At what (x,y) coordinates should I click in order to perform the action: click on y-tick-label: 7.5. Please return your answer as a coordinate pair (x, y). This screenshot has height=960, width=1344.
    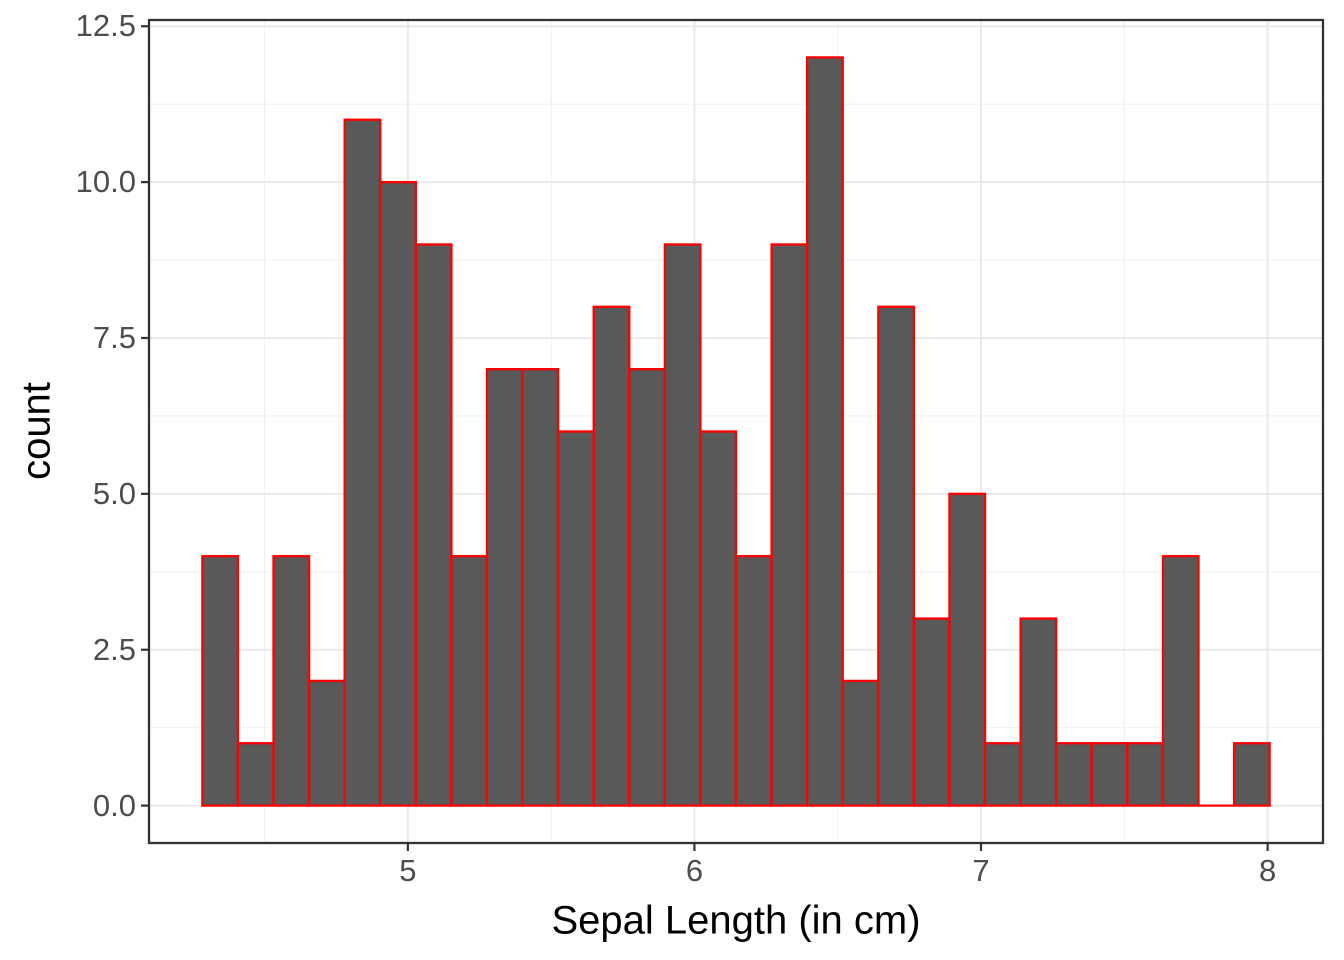
    Looking at the image, I should click on (114, 337).